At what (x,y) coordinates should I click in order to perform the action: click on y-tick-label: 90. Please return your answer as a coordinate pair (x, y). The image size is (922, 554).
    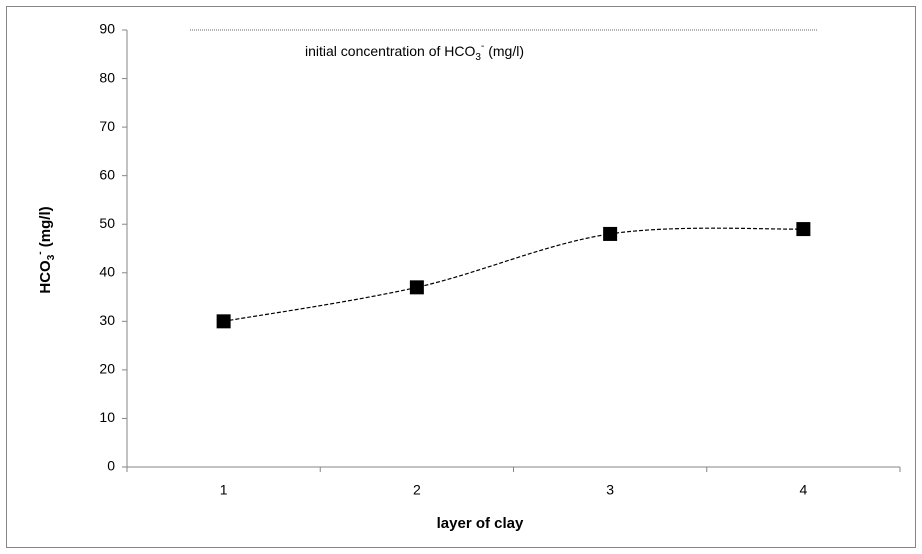
    Looking at the image, I should click on (107, 29).